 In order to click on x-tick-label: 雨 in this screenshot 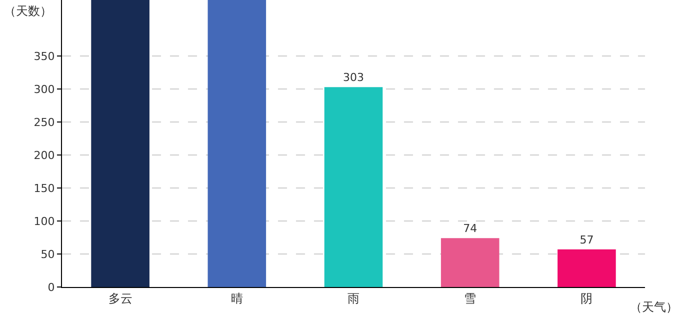, I will do `click(354, 298)`.